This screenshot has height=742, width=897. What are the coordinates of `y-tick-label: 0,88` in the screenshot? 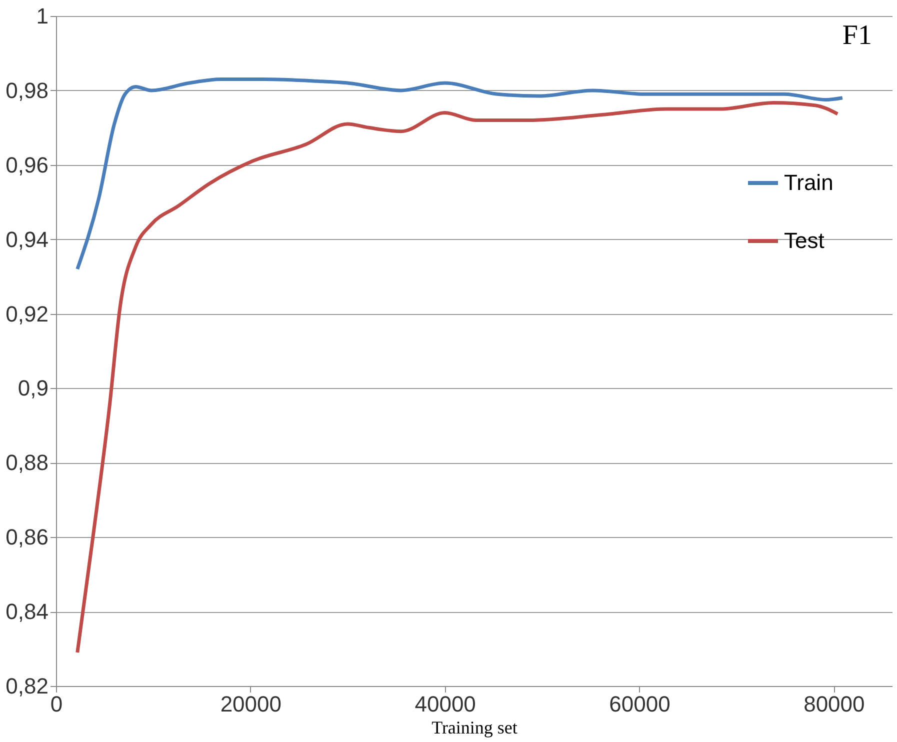 It's located at (27, 463).